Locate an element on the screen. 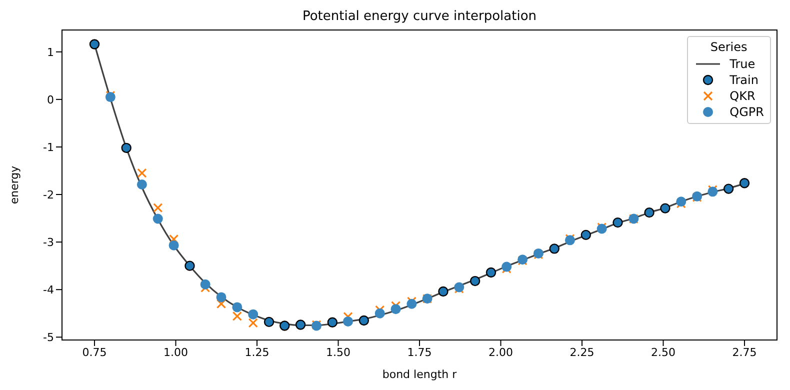 Image resolution: width=790 pixels, height=390 pixels. x-tick-label: 2.00 is located at coordinates (500, 352).